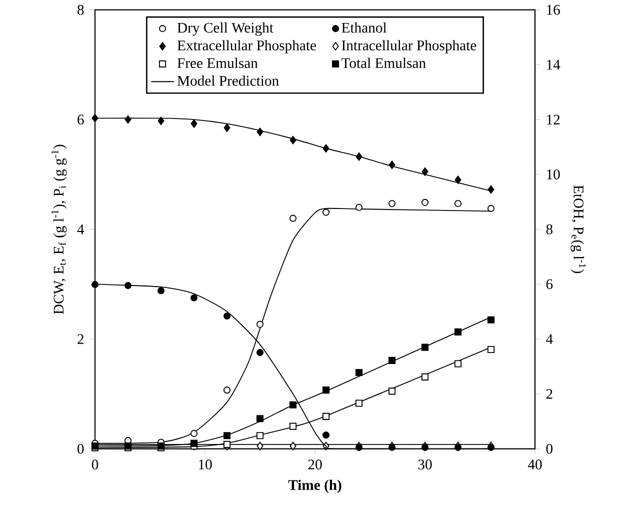  What do you see at coordinates (81, 449) in the screenshot?
I see `y-tick-label: 0` at bounding box center [81, 449].